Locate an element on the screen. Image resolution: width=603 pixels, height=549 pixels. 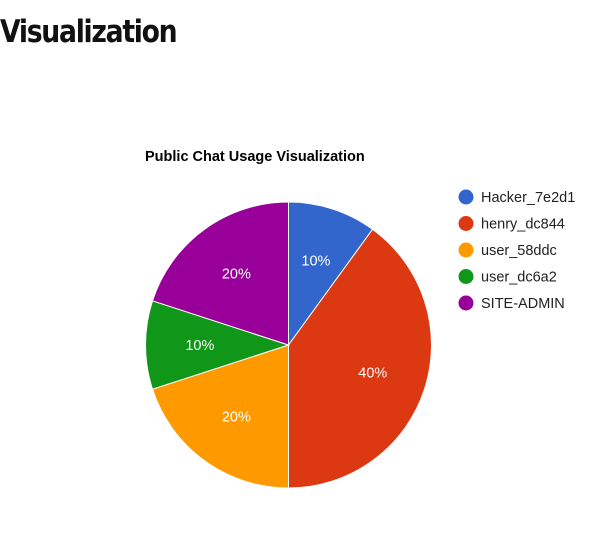
slice-label-hacker-7e2d1: 10% is located at coordinates (315, 262).